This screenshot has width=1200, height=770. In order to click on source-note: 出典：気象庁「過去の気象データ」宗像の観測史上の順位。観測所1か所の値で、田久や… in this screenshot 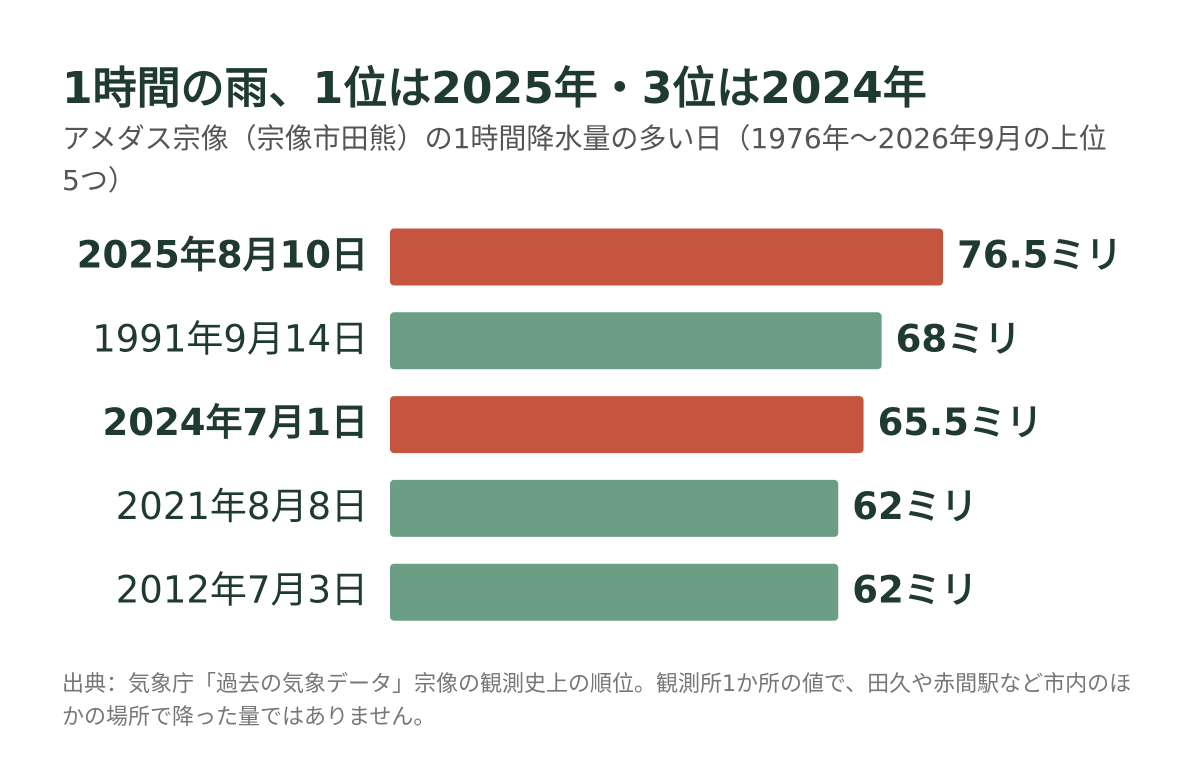, I will do `click(597, 701)`.